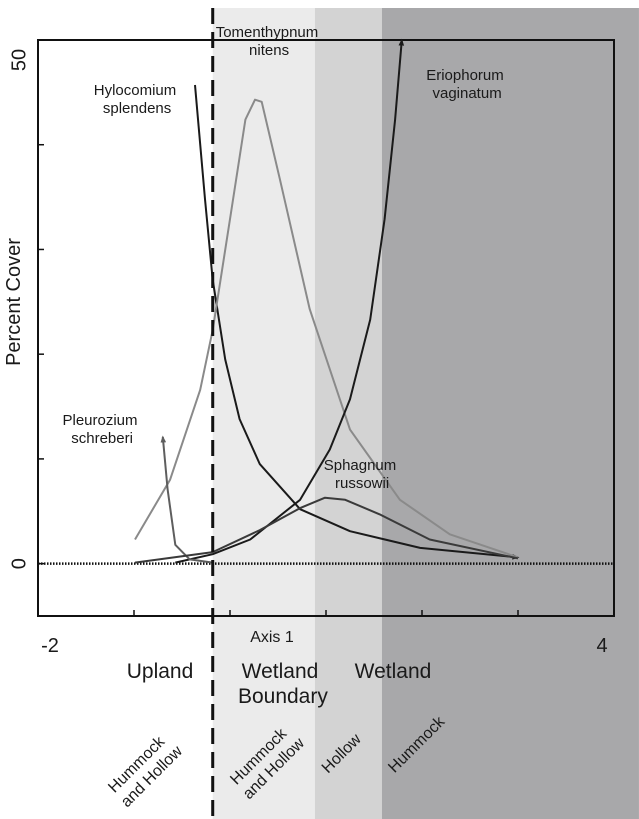 The image size is (639, 819). I want to click on species-label: Pleurozium schreberi, so click(99, 429).